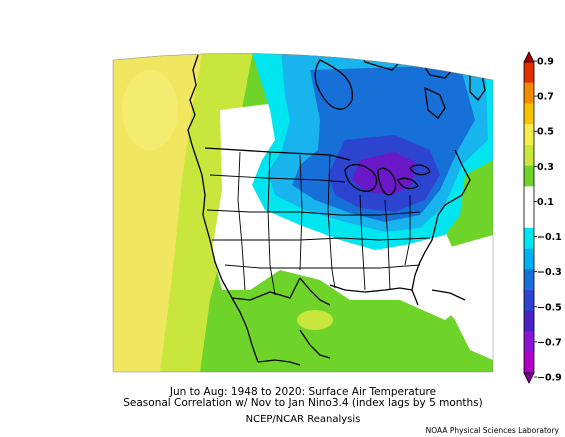 Image resolution: width=565 pixels, height=437 pixels. I want to click on colorbar-label: 0.3, so click(545, 167).